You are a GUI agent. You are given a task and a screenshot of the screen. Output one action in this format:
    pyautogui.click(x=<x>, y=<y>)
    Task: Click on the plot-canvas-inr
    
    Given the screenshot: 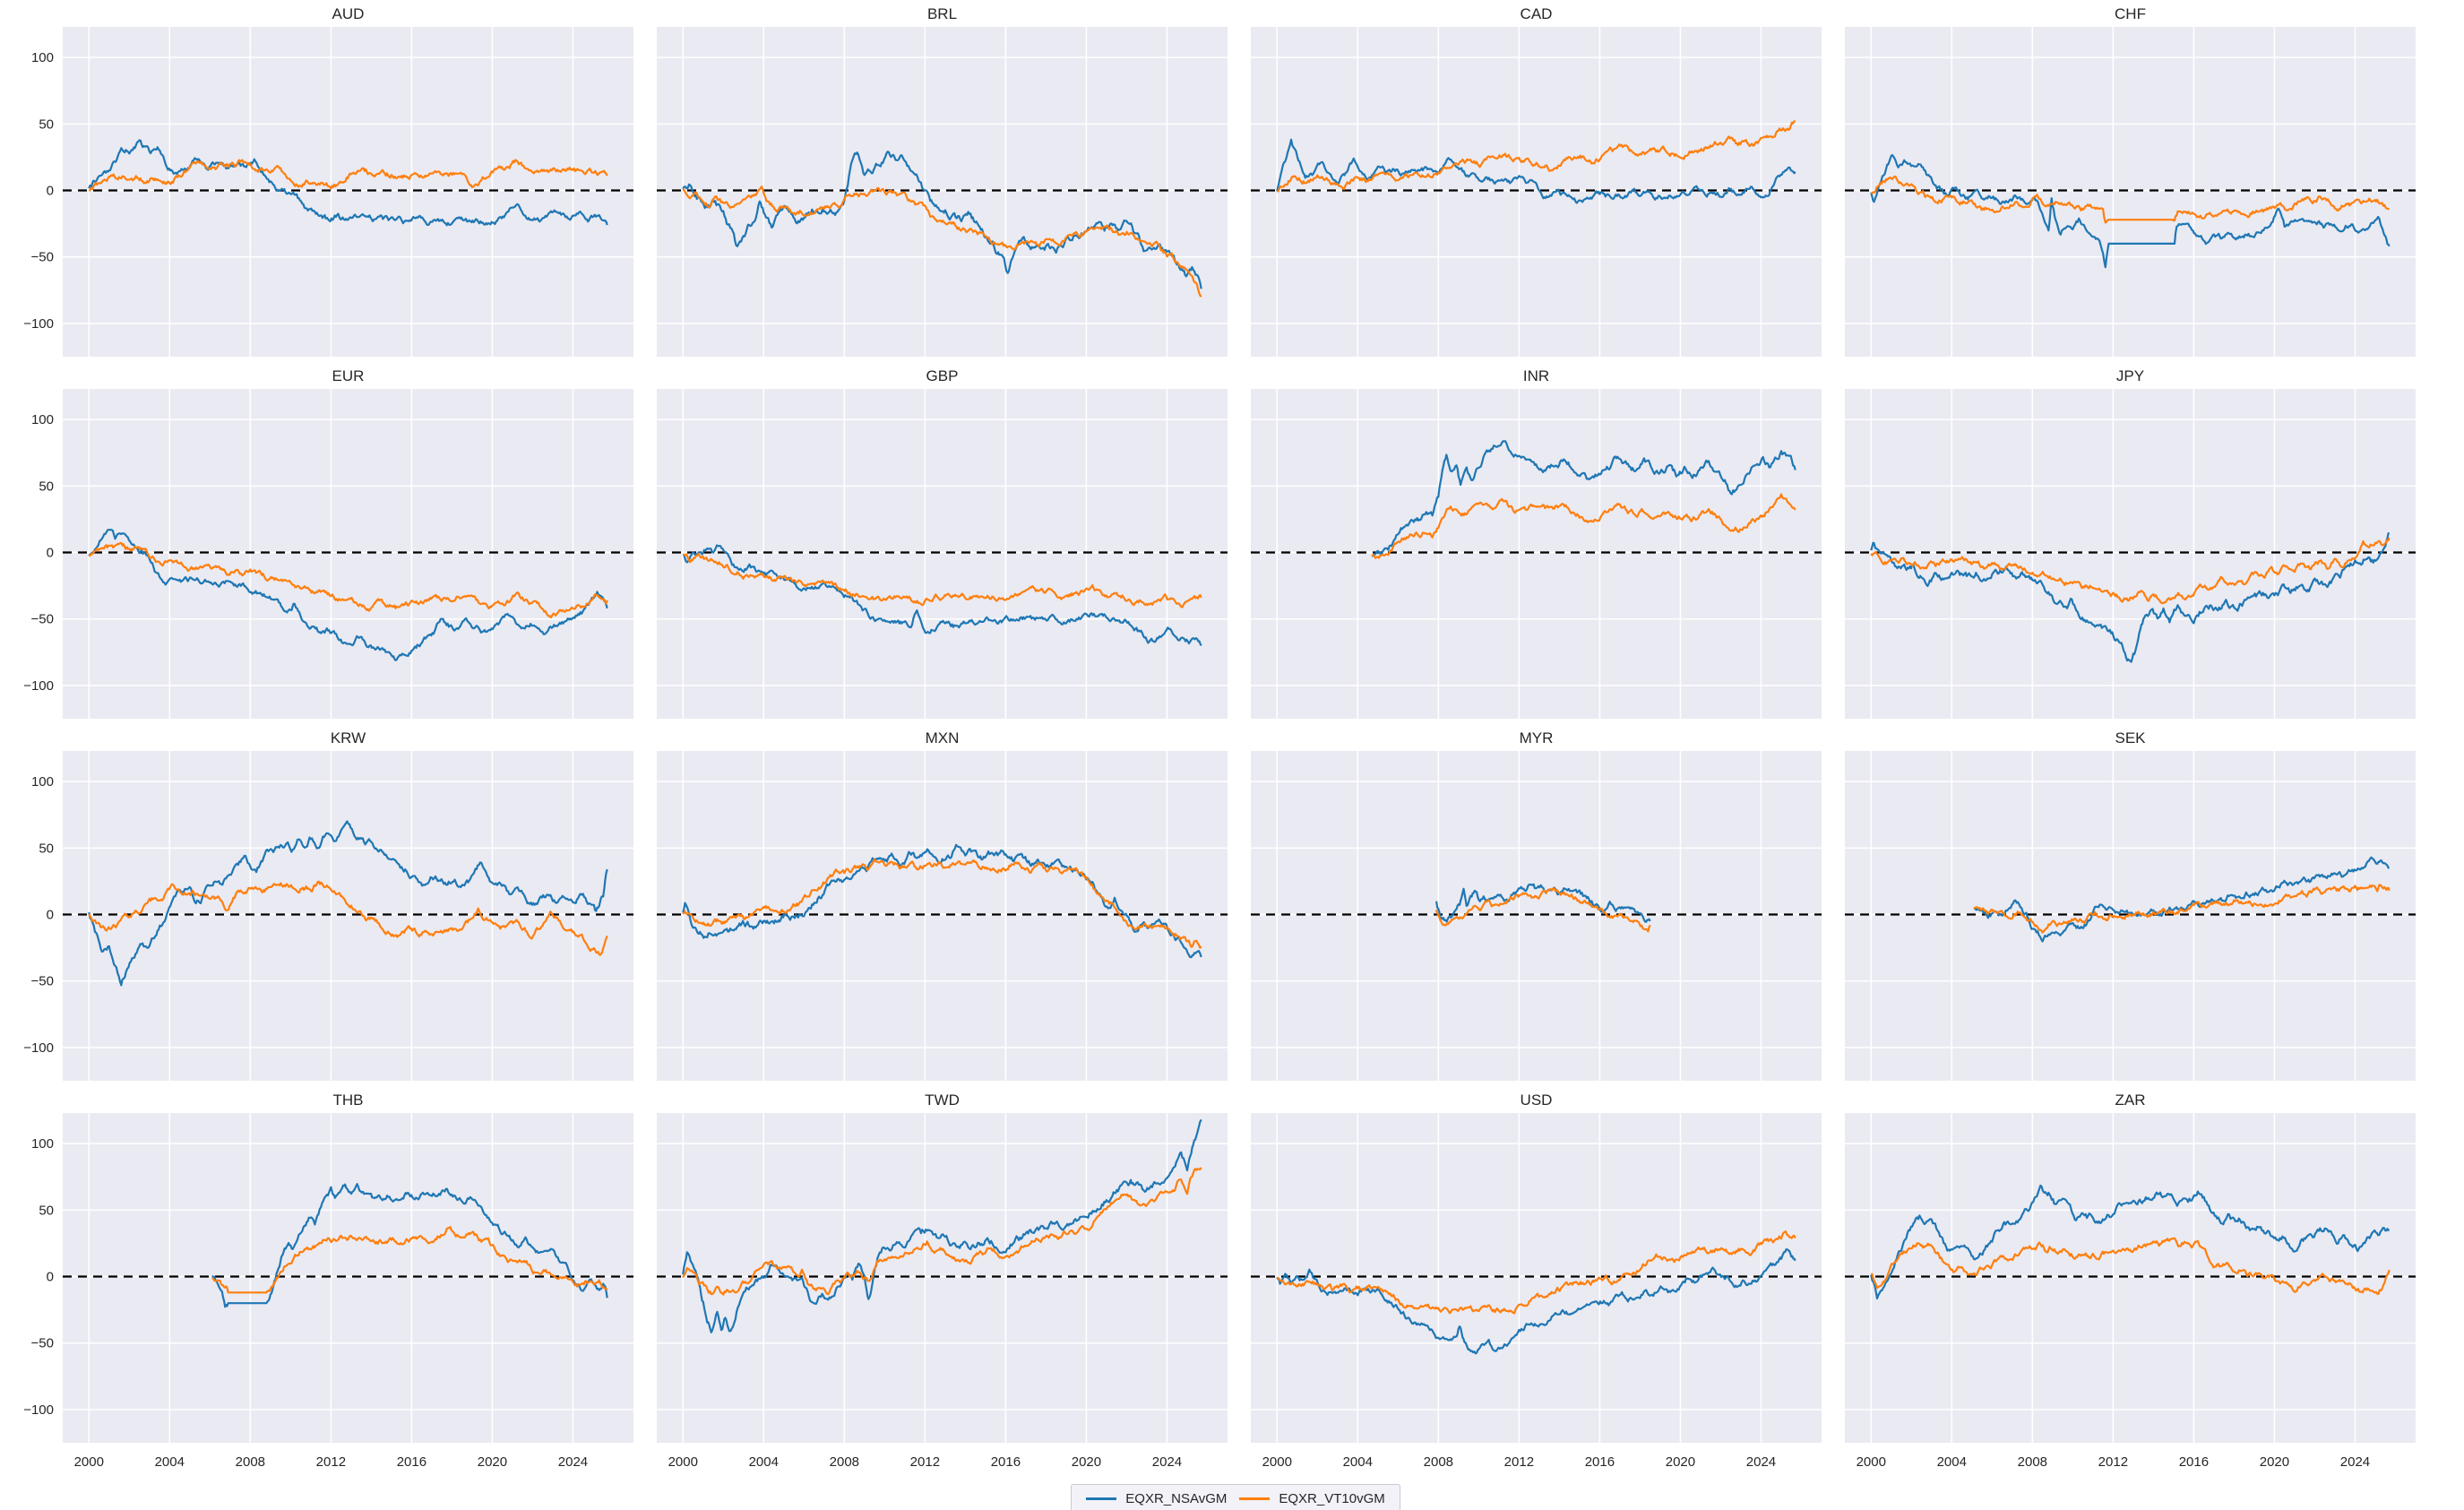 What is the action you would take?
    pyautogui.click(x=1536, y=554)
    